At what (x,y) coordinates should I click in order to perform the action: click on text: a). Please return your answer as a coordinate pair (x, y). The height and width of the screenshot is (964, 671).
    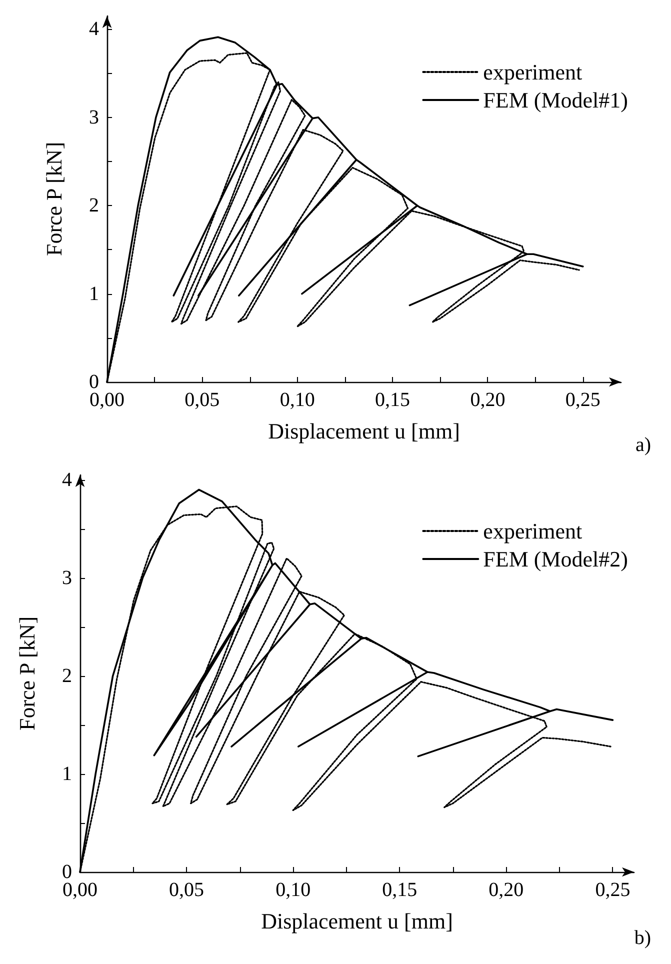
    Looking at the image, I should click on (643, 445).